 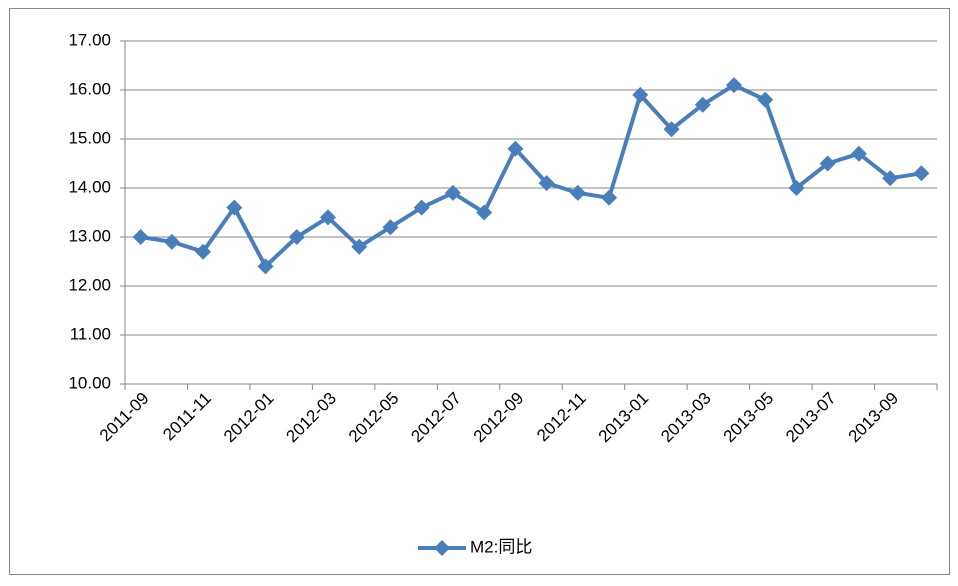 What do you see at coordinates (89, 235) in the screenshot?
I see `y-tick-label: 13.00` at bounding box center [89, 235].